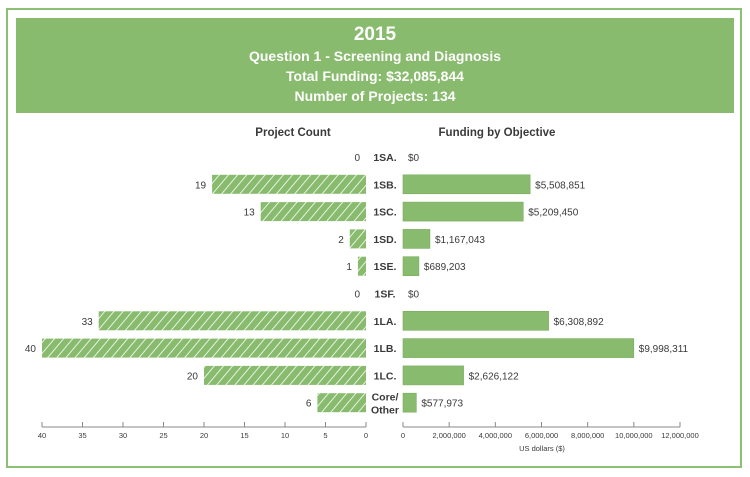  What do you see at coordinates (497, 133) in the screenshot?
I see `funding-title: Funding by Objective` at bounding box center [497, 133].